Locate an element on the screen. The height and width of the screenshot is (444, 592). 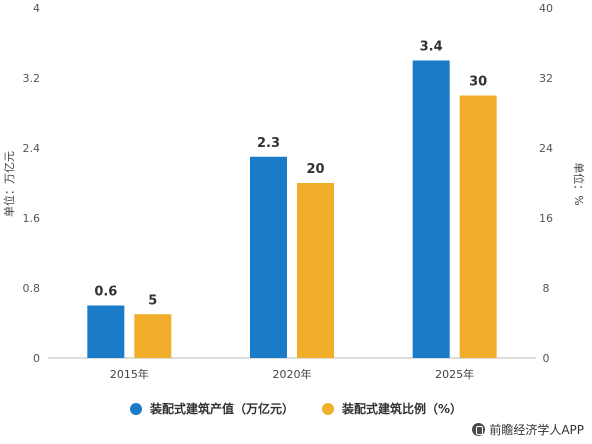
category-label: 2025年 is located at coordinates (454, 374).